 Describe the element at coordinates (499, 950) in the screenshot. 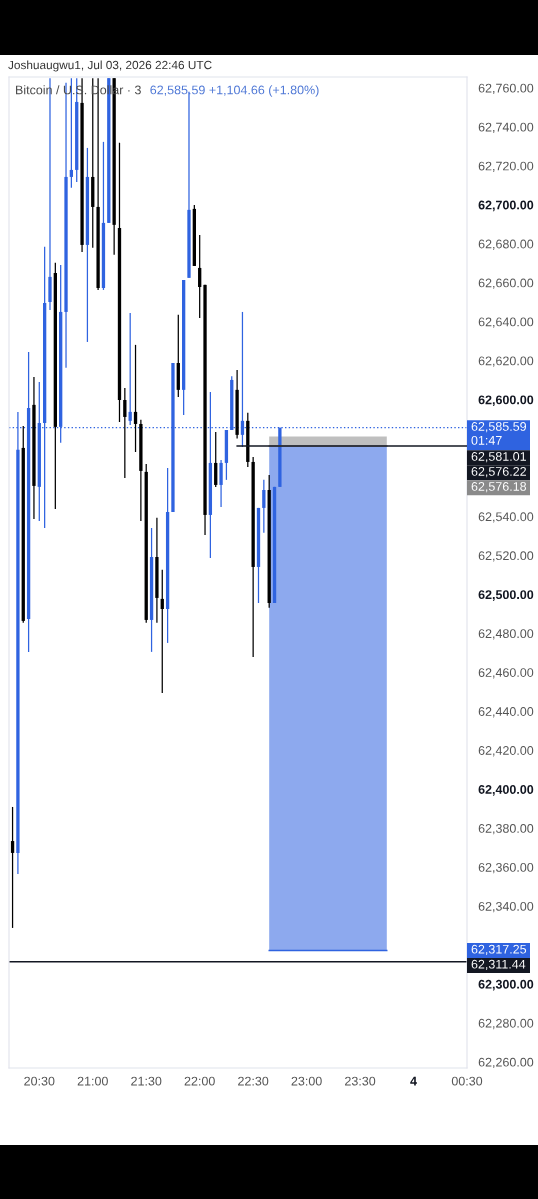

I see `text: 62,317.25` at that location.